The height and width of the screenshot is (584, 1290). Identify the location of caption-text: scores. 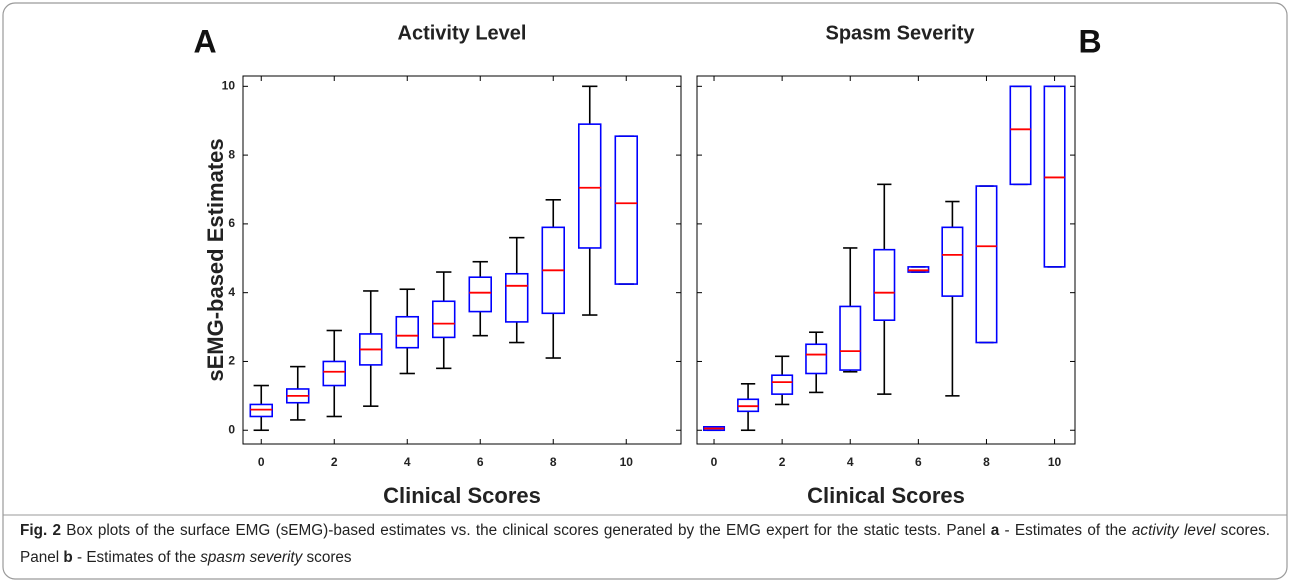
(327, 557).